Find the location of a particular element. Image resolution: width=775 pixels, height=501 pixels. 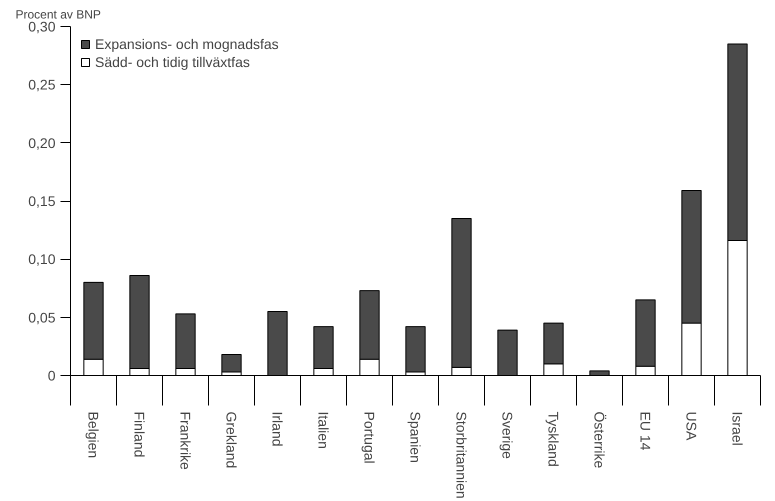

x-tick-label: Tyskland is located at coordinates (554, 439).